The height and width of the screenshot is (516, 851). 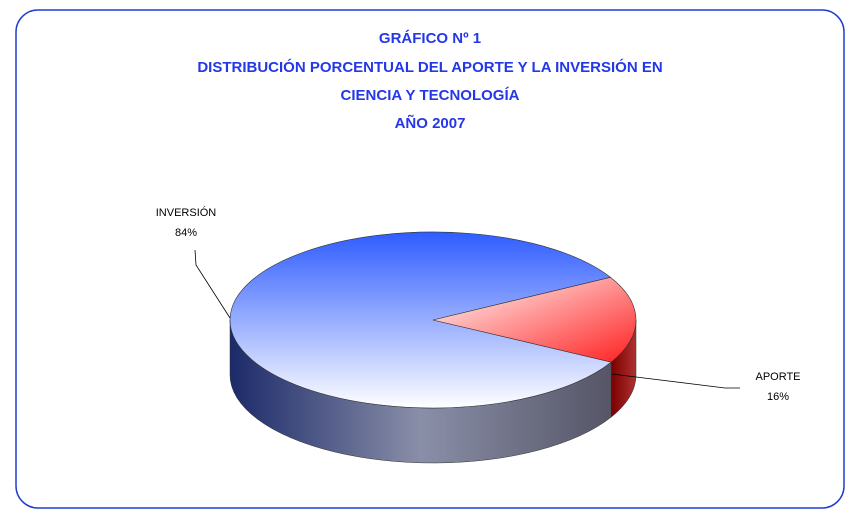 I want to click on chart-title: GRÁFICO Nº 1, so click(x=430, y=38).